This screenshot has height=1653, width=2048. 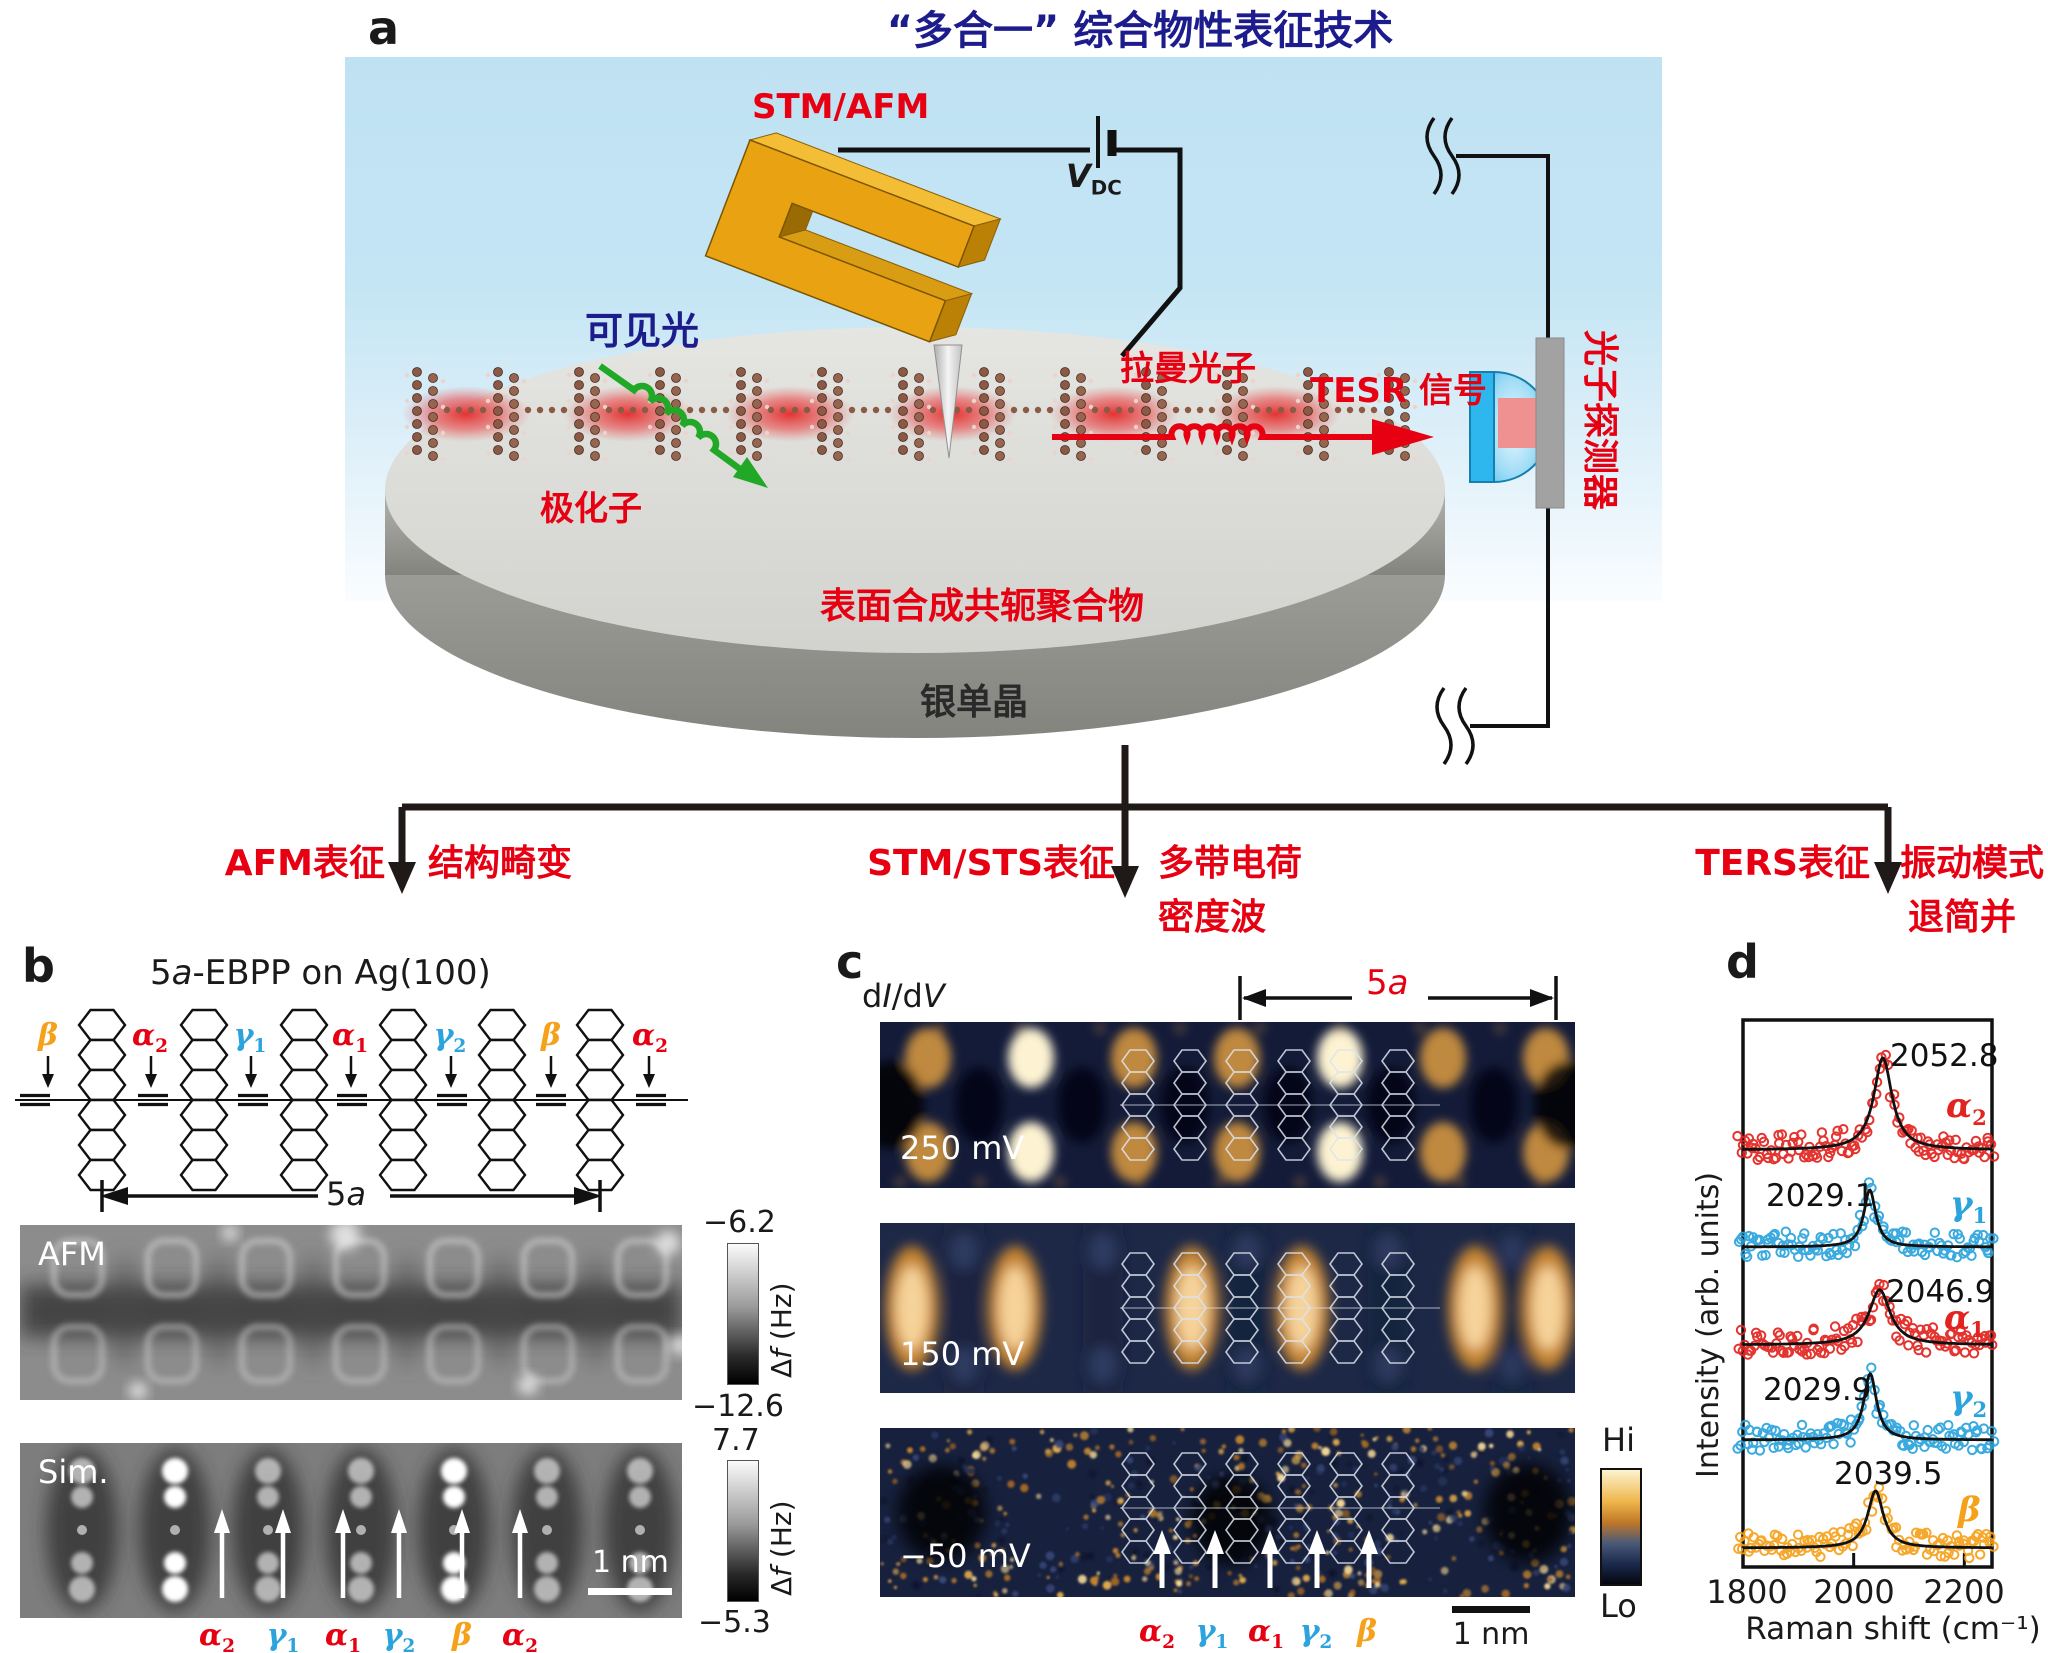 I want to click on series-label-γ2: γ2, so click(x=1968, y=1400).